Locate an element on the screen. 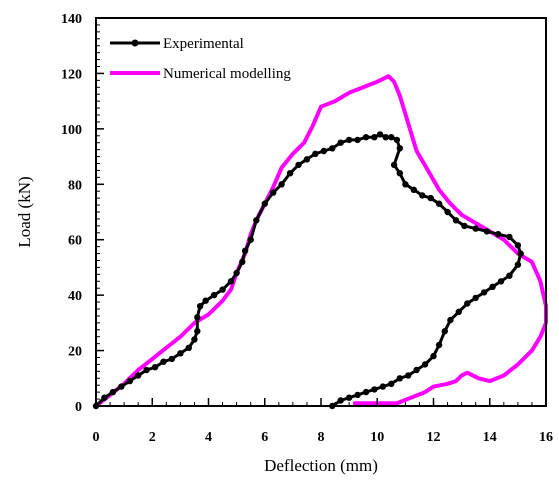  y-tick-label: 0 is located at coordinates (78, 407).